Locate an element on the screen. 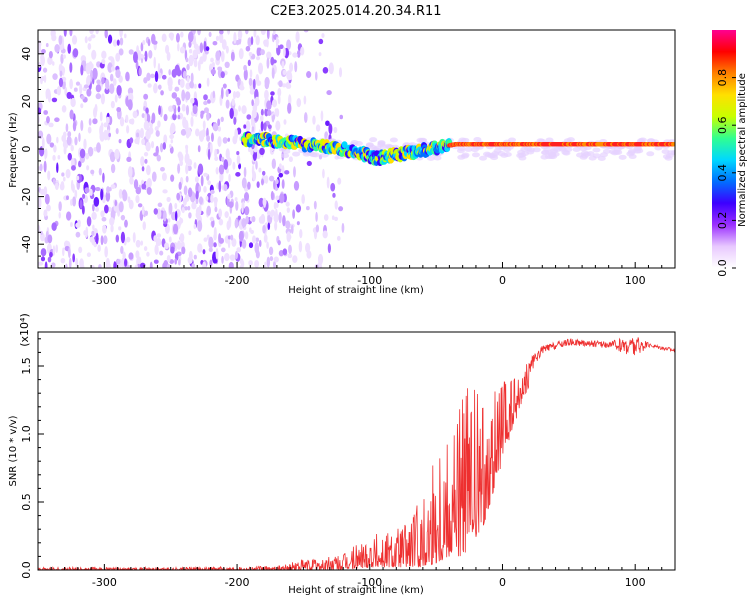 The image size is (750, 600). y-tick-label: -40 is located at coordinates (26, 244).